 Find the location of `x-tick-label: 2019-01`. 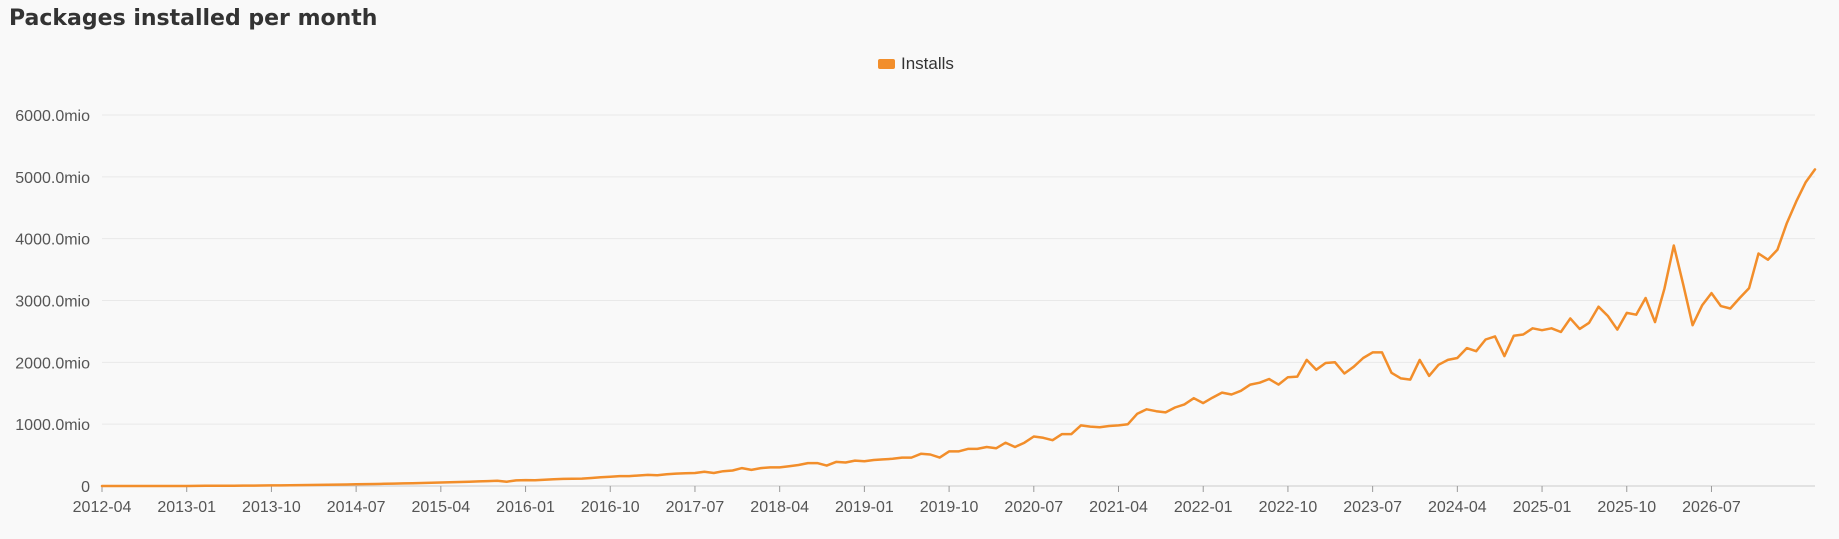

x-tick-label: 2019-01 is located at coordinates (864, 507).